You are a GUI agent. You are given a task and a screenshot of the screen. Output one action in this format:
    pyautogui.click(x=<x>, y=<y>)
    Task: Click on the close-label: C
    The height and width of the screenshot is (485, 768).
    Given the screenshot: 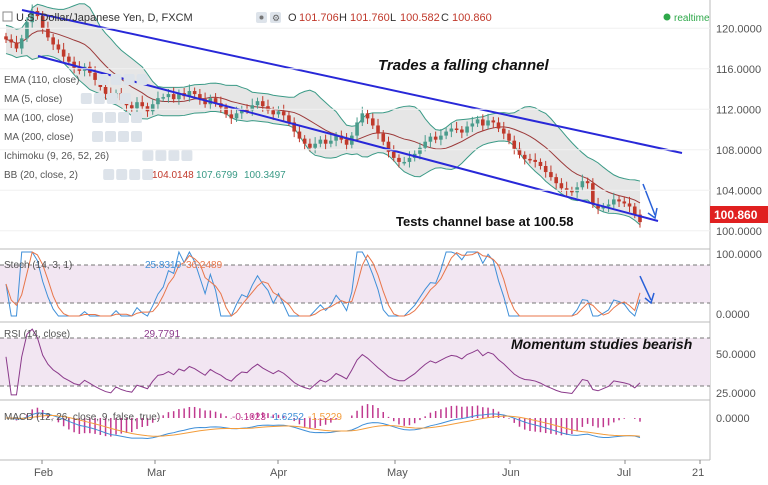 What is the action you would take?
    pyautogui.click(x=445, y=18)
    